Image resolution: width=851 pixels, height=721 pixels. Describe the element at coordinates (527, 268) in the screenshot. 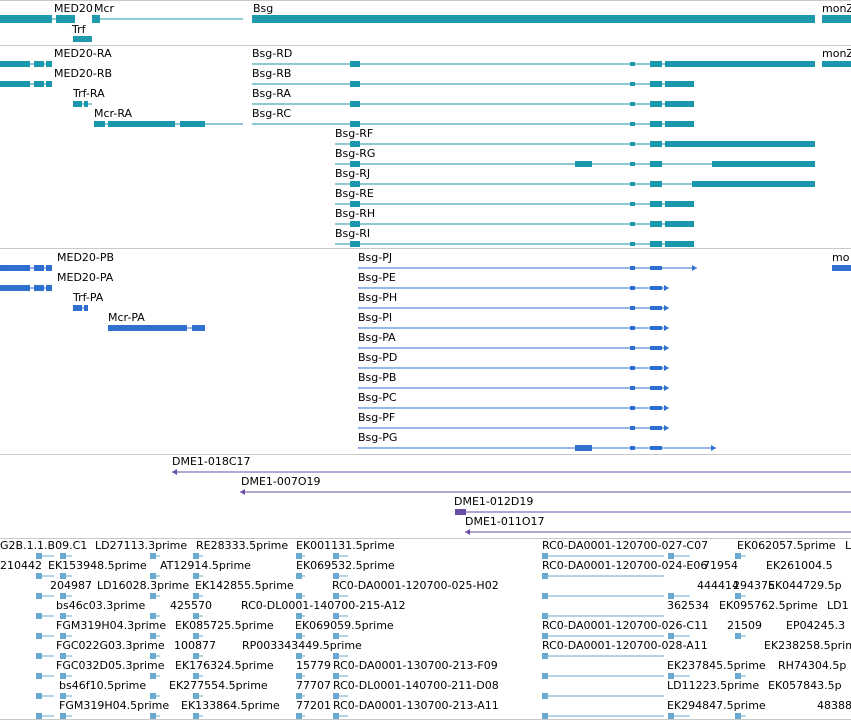

I see `protein-bsg-pj` at that location.